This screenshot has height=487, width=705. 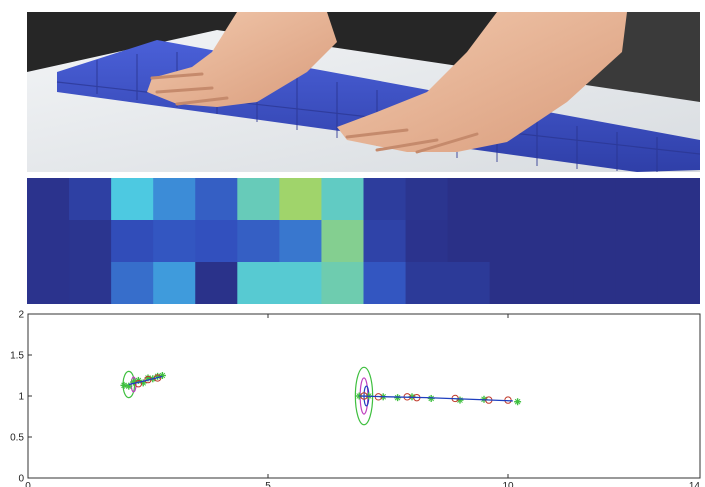 What do you see at coordinates (268, 484) in the screenshot?
I see `x-tick-label: 5` at bounding box center [268, 484].